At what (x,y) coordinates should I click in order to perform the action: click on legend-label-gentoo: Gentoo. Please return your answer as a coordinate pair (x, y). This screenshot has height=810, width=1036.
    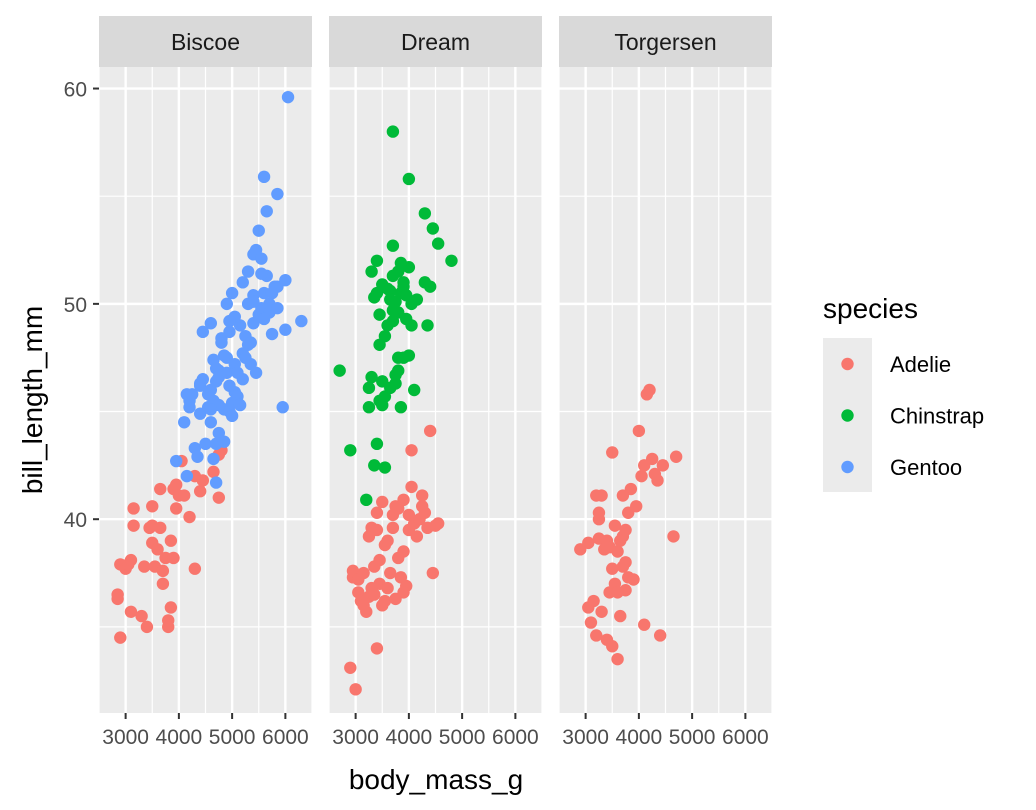
    Looking at the image, I should click on (926, 467).